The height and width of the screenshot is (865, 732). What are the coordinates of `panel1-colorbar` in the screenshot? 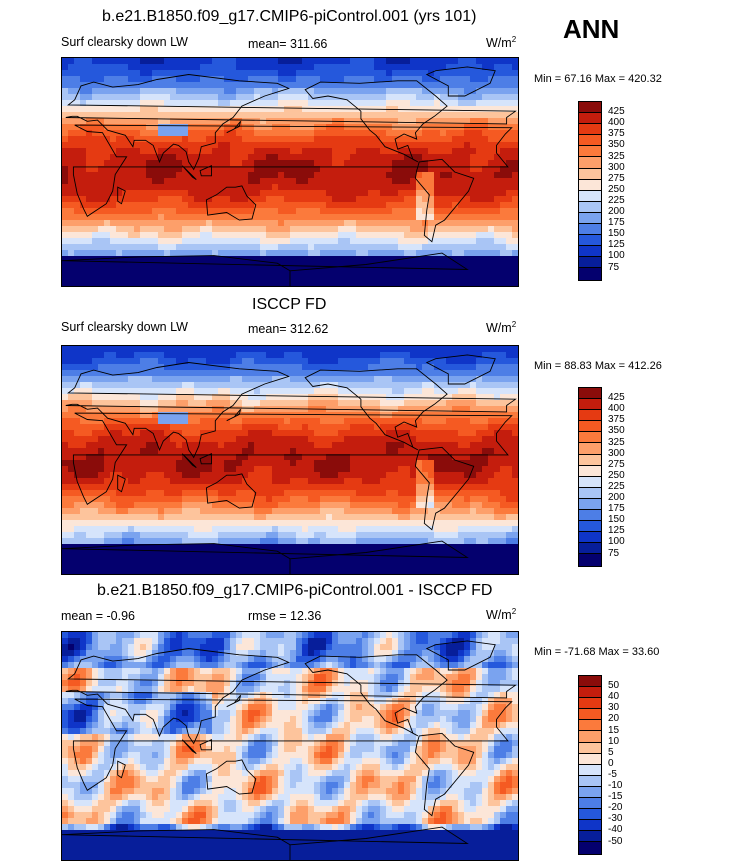 It's located at (590, 191).